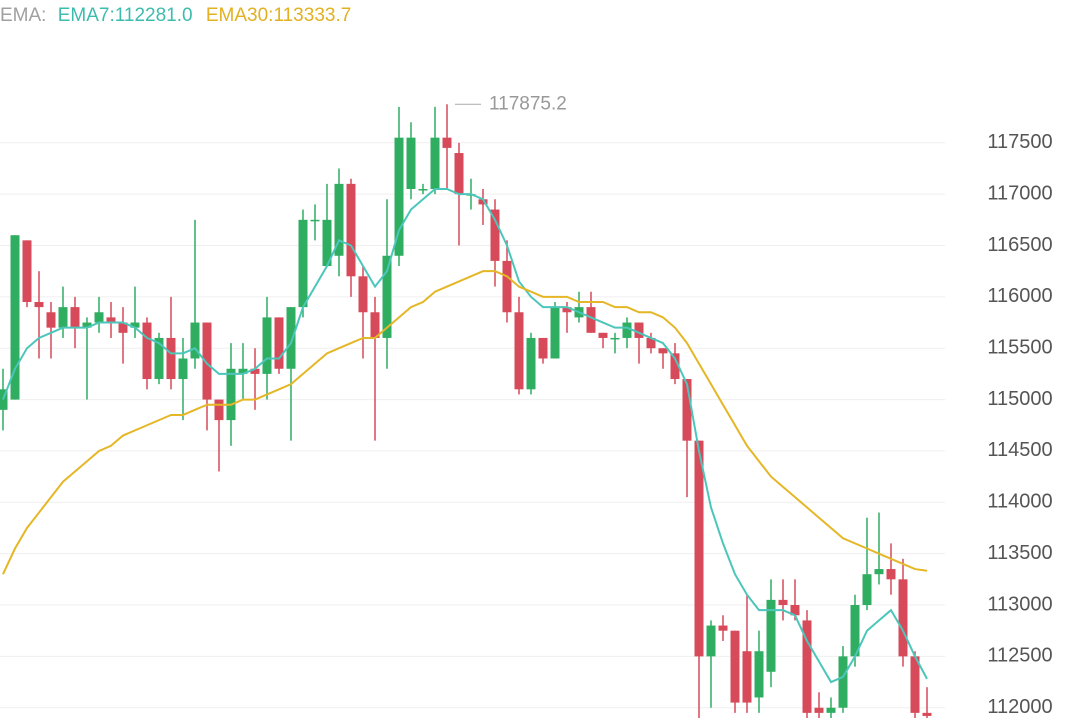 Image resolution: width=1080 pixels, height=718 pixels. What do you see at coordinates (23, 15) in the screenshot?
I see `legend-label: EMA:` at bounding box center [23, 15].